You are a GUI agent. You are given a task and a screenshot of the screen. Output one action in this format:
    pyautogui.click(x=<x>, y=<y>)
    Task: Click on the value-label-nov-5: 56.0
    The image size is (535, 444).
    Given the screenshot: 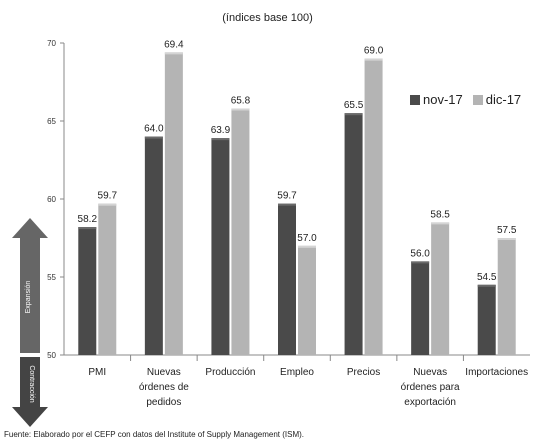 What is the action you would take?
    pyautogui.click(x=420, y=253)
    